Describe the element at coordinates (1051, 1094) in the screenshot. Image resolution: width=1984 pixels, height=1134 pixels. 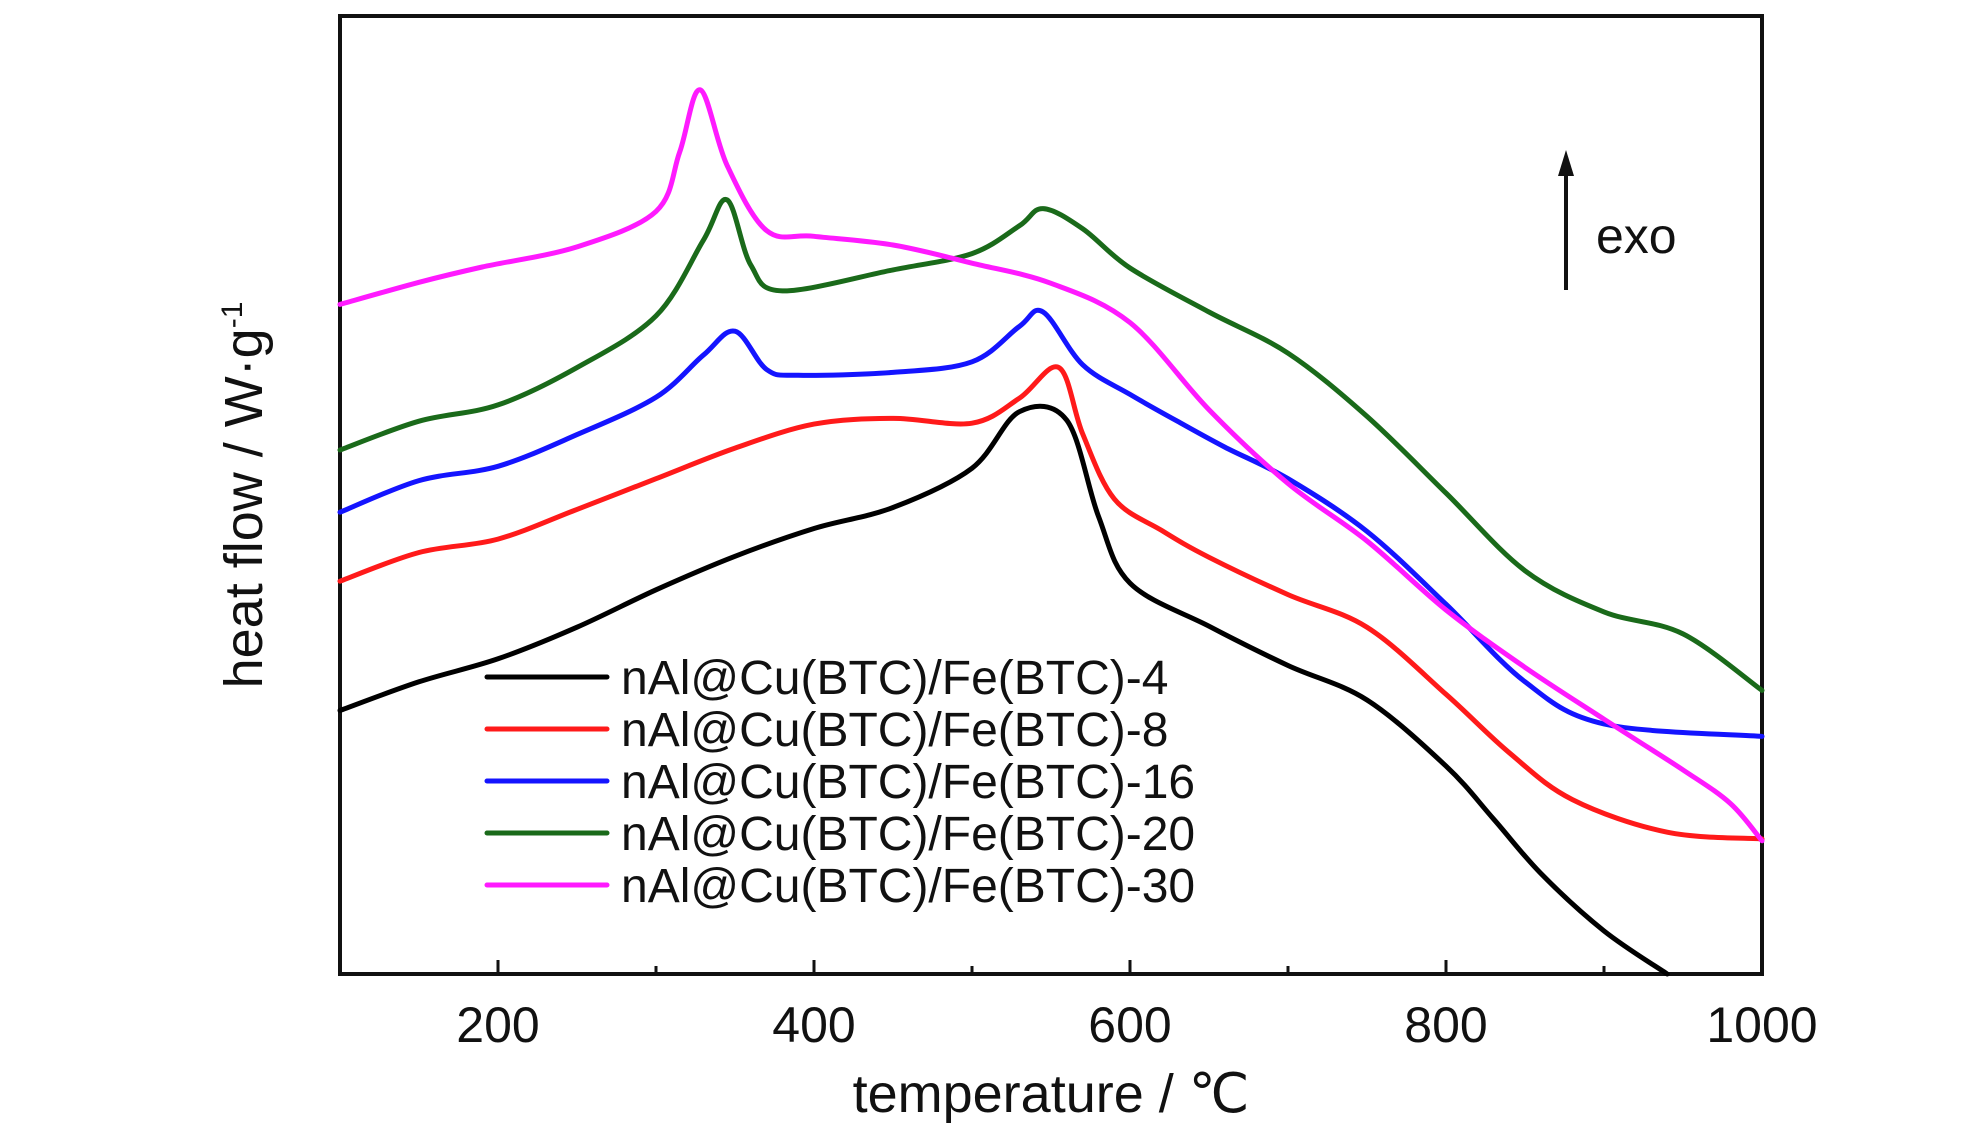
I see `x-axis-title: temperature / ℃` at that location.